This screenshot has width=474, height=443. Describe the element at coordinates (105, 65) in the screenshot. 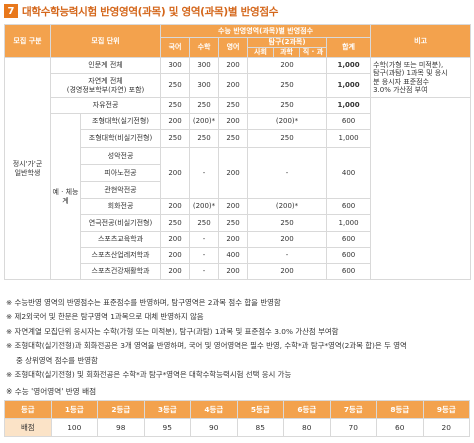

I see `unit-cell: 인문계 전체` at that location.